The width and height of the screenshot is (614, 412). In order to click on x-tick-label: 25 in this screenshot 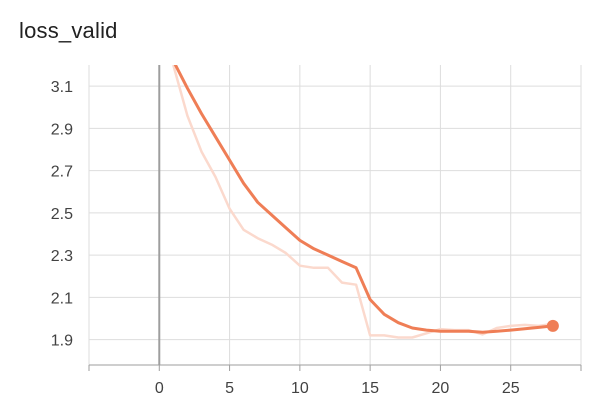, I will do `click(511, 388)`.